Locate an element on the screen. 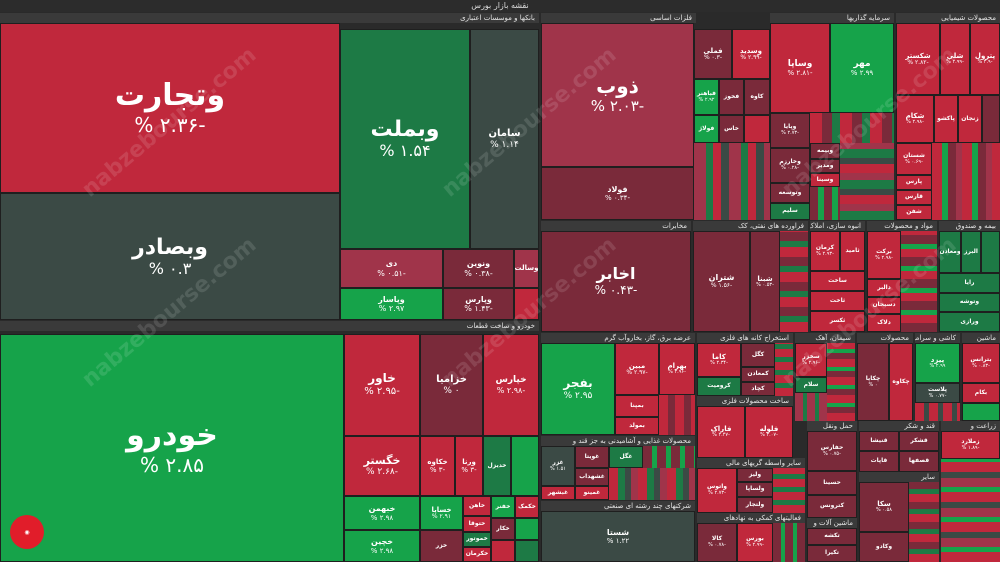  tile-ghgita: غویتا is located at coordinates (592, 457).